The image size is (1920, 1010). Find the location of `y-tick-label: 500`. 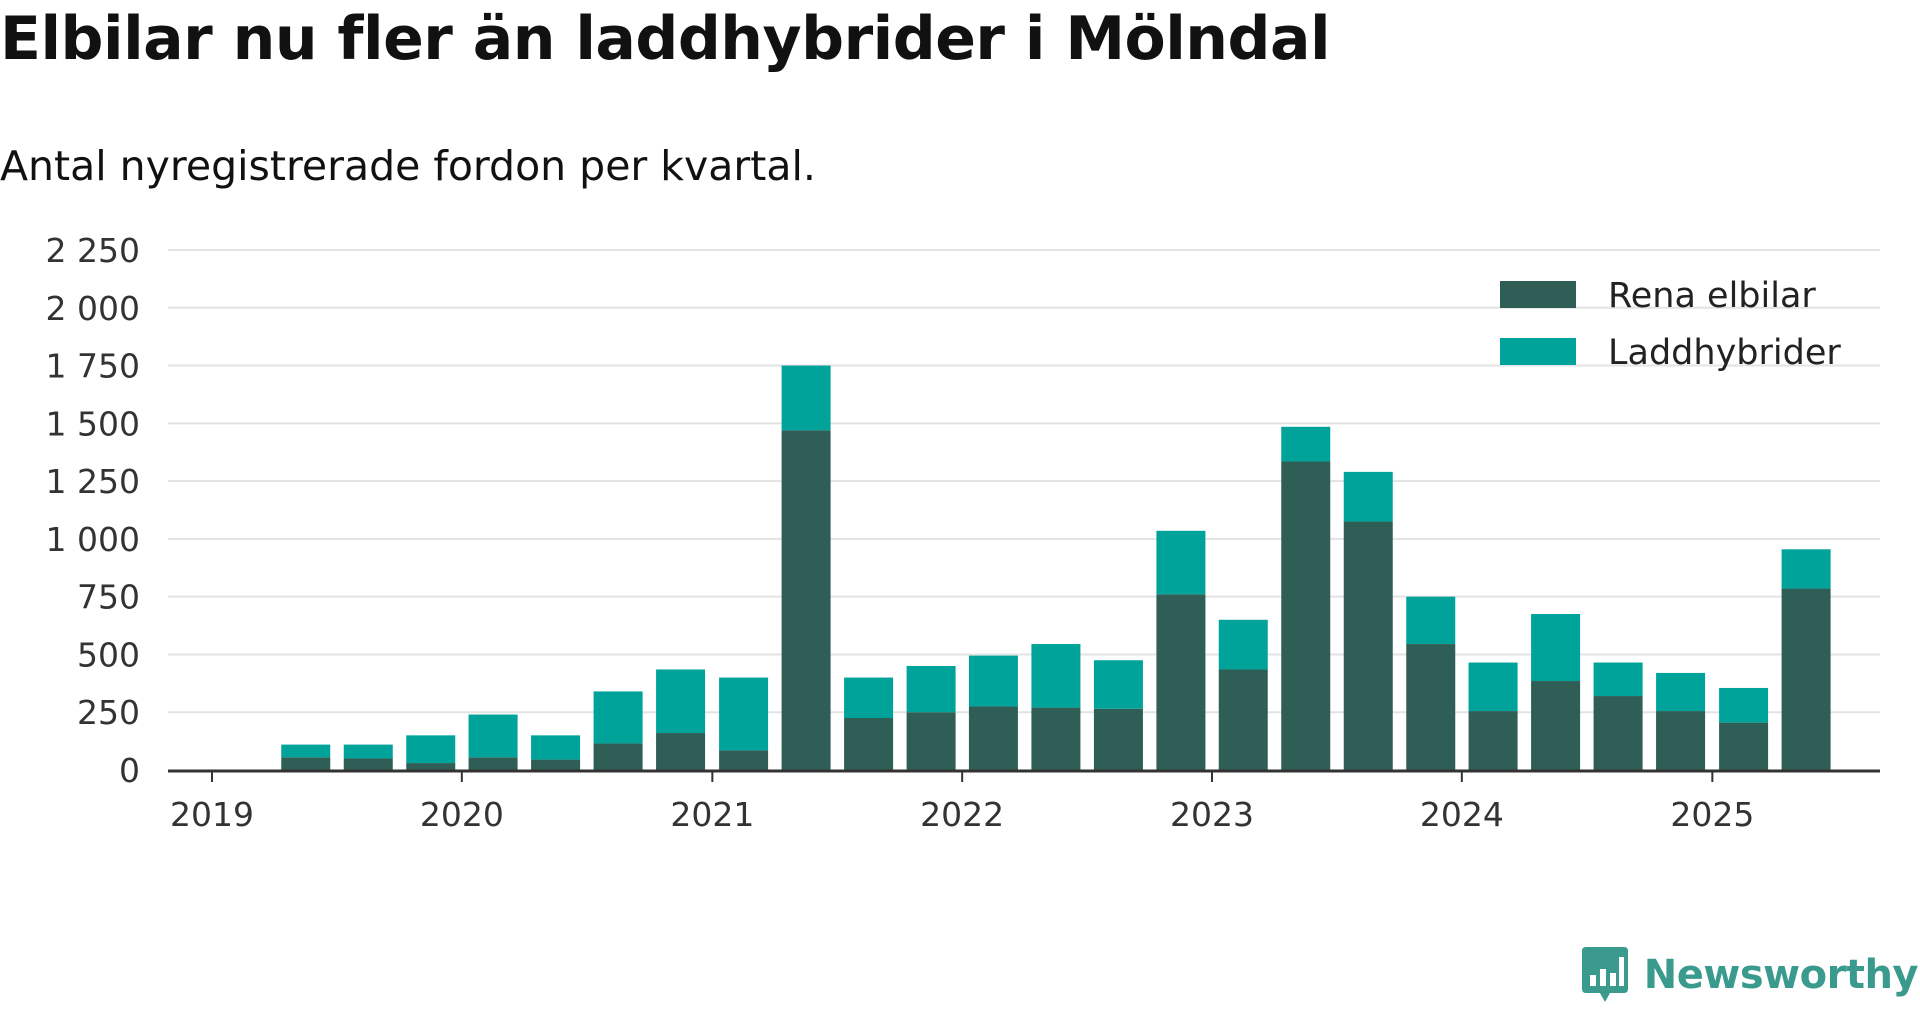

y-tick-label: 500 is located at coordinates (108, 654).